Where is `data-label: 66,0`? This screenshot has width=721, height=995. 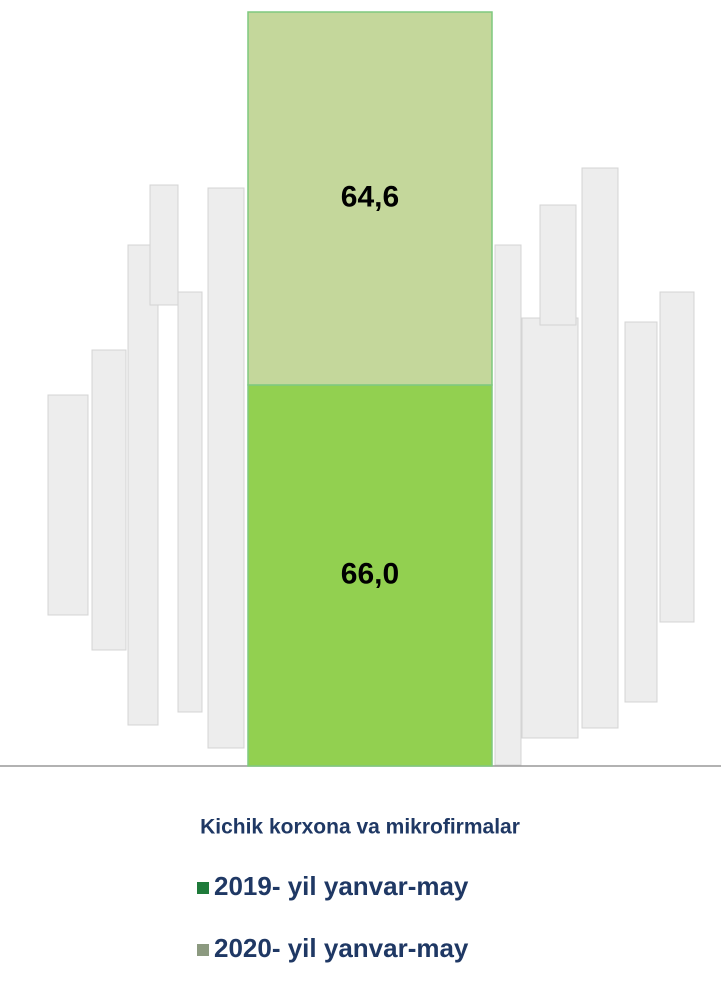 data-label: 66,0 is located at coordinates (370, 573).